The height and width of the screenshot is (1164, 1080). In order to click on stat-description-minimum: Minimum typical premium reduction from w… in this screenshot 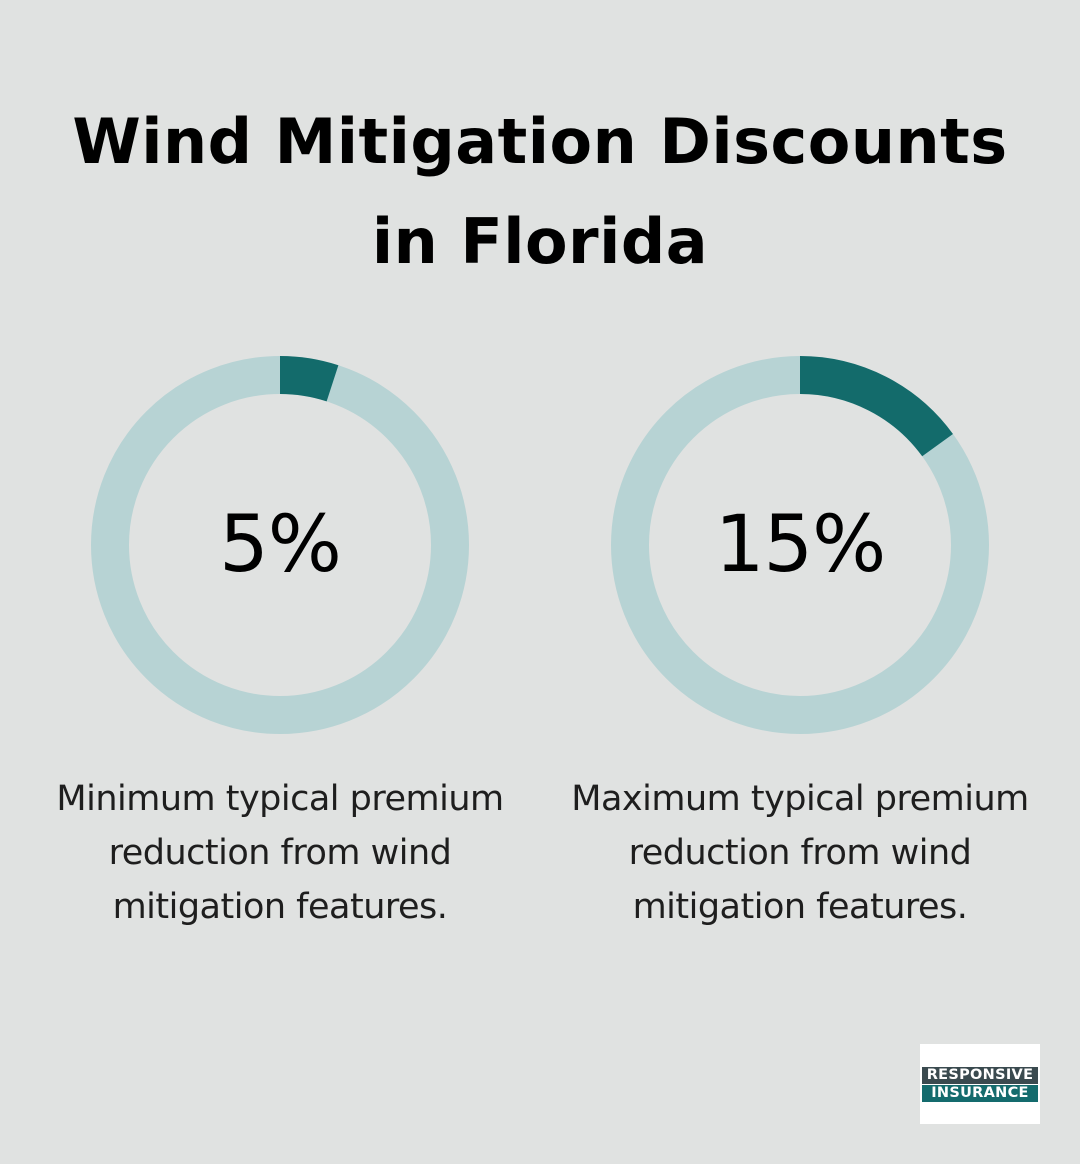, I will do `click(280, 853)`.